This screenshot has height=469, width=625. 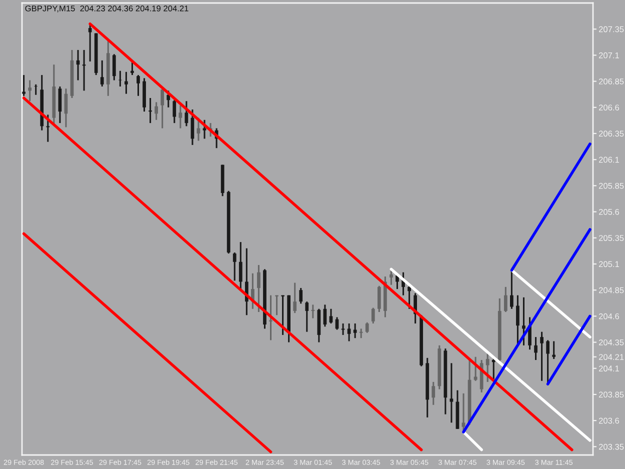 I want to click on y-tick-label: 204.85, so click(x=611, y=290).